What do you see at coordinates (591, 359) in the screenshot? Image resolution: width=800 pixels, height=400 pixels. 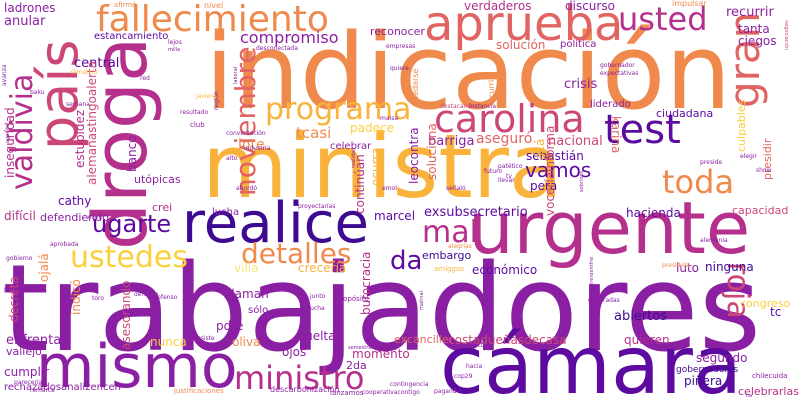 I see `word: cámara` at bounding box center [591, 359].